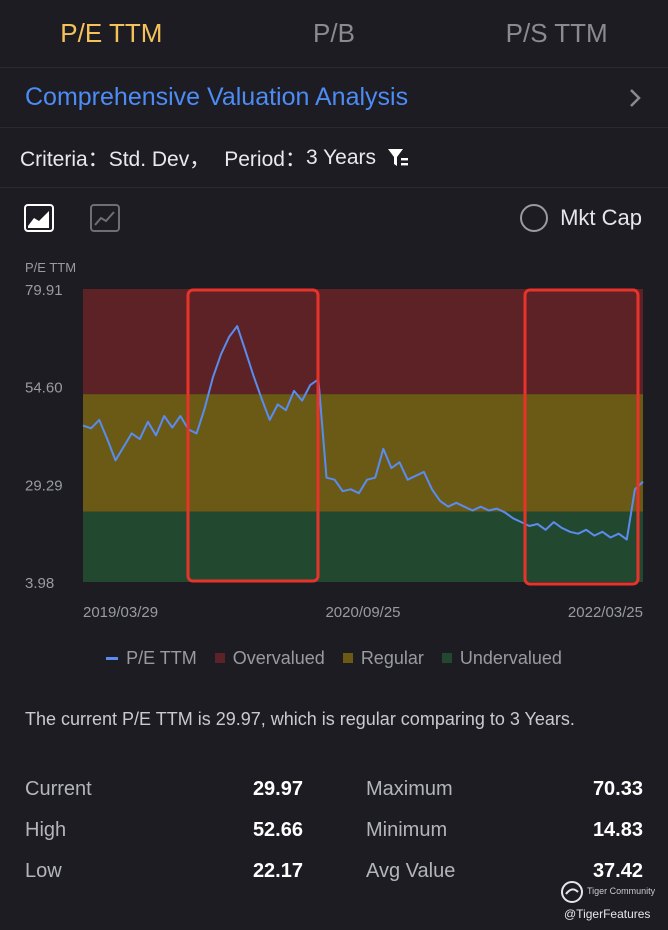 This screenshot has height=930, width=668. What do you see at coordinates (58, 789) in the screenshot?
I see `stat-label: Current` at bounding box center [58, 789].